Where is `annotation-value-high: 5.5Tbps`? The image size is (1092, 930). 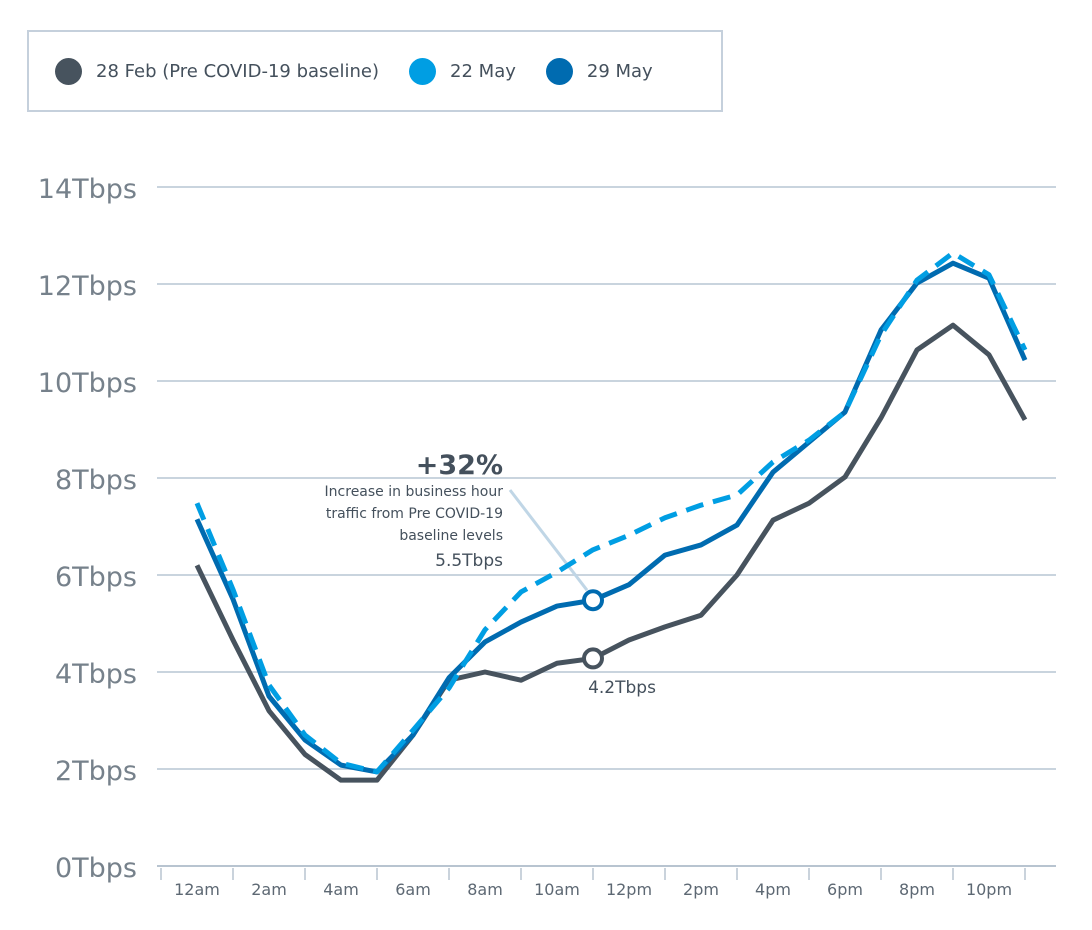 annotation-value-high: 5.5Tbps is located at coordinates (469, 561).